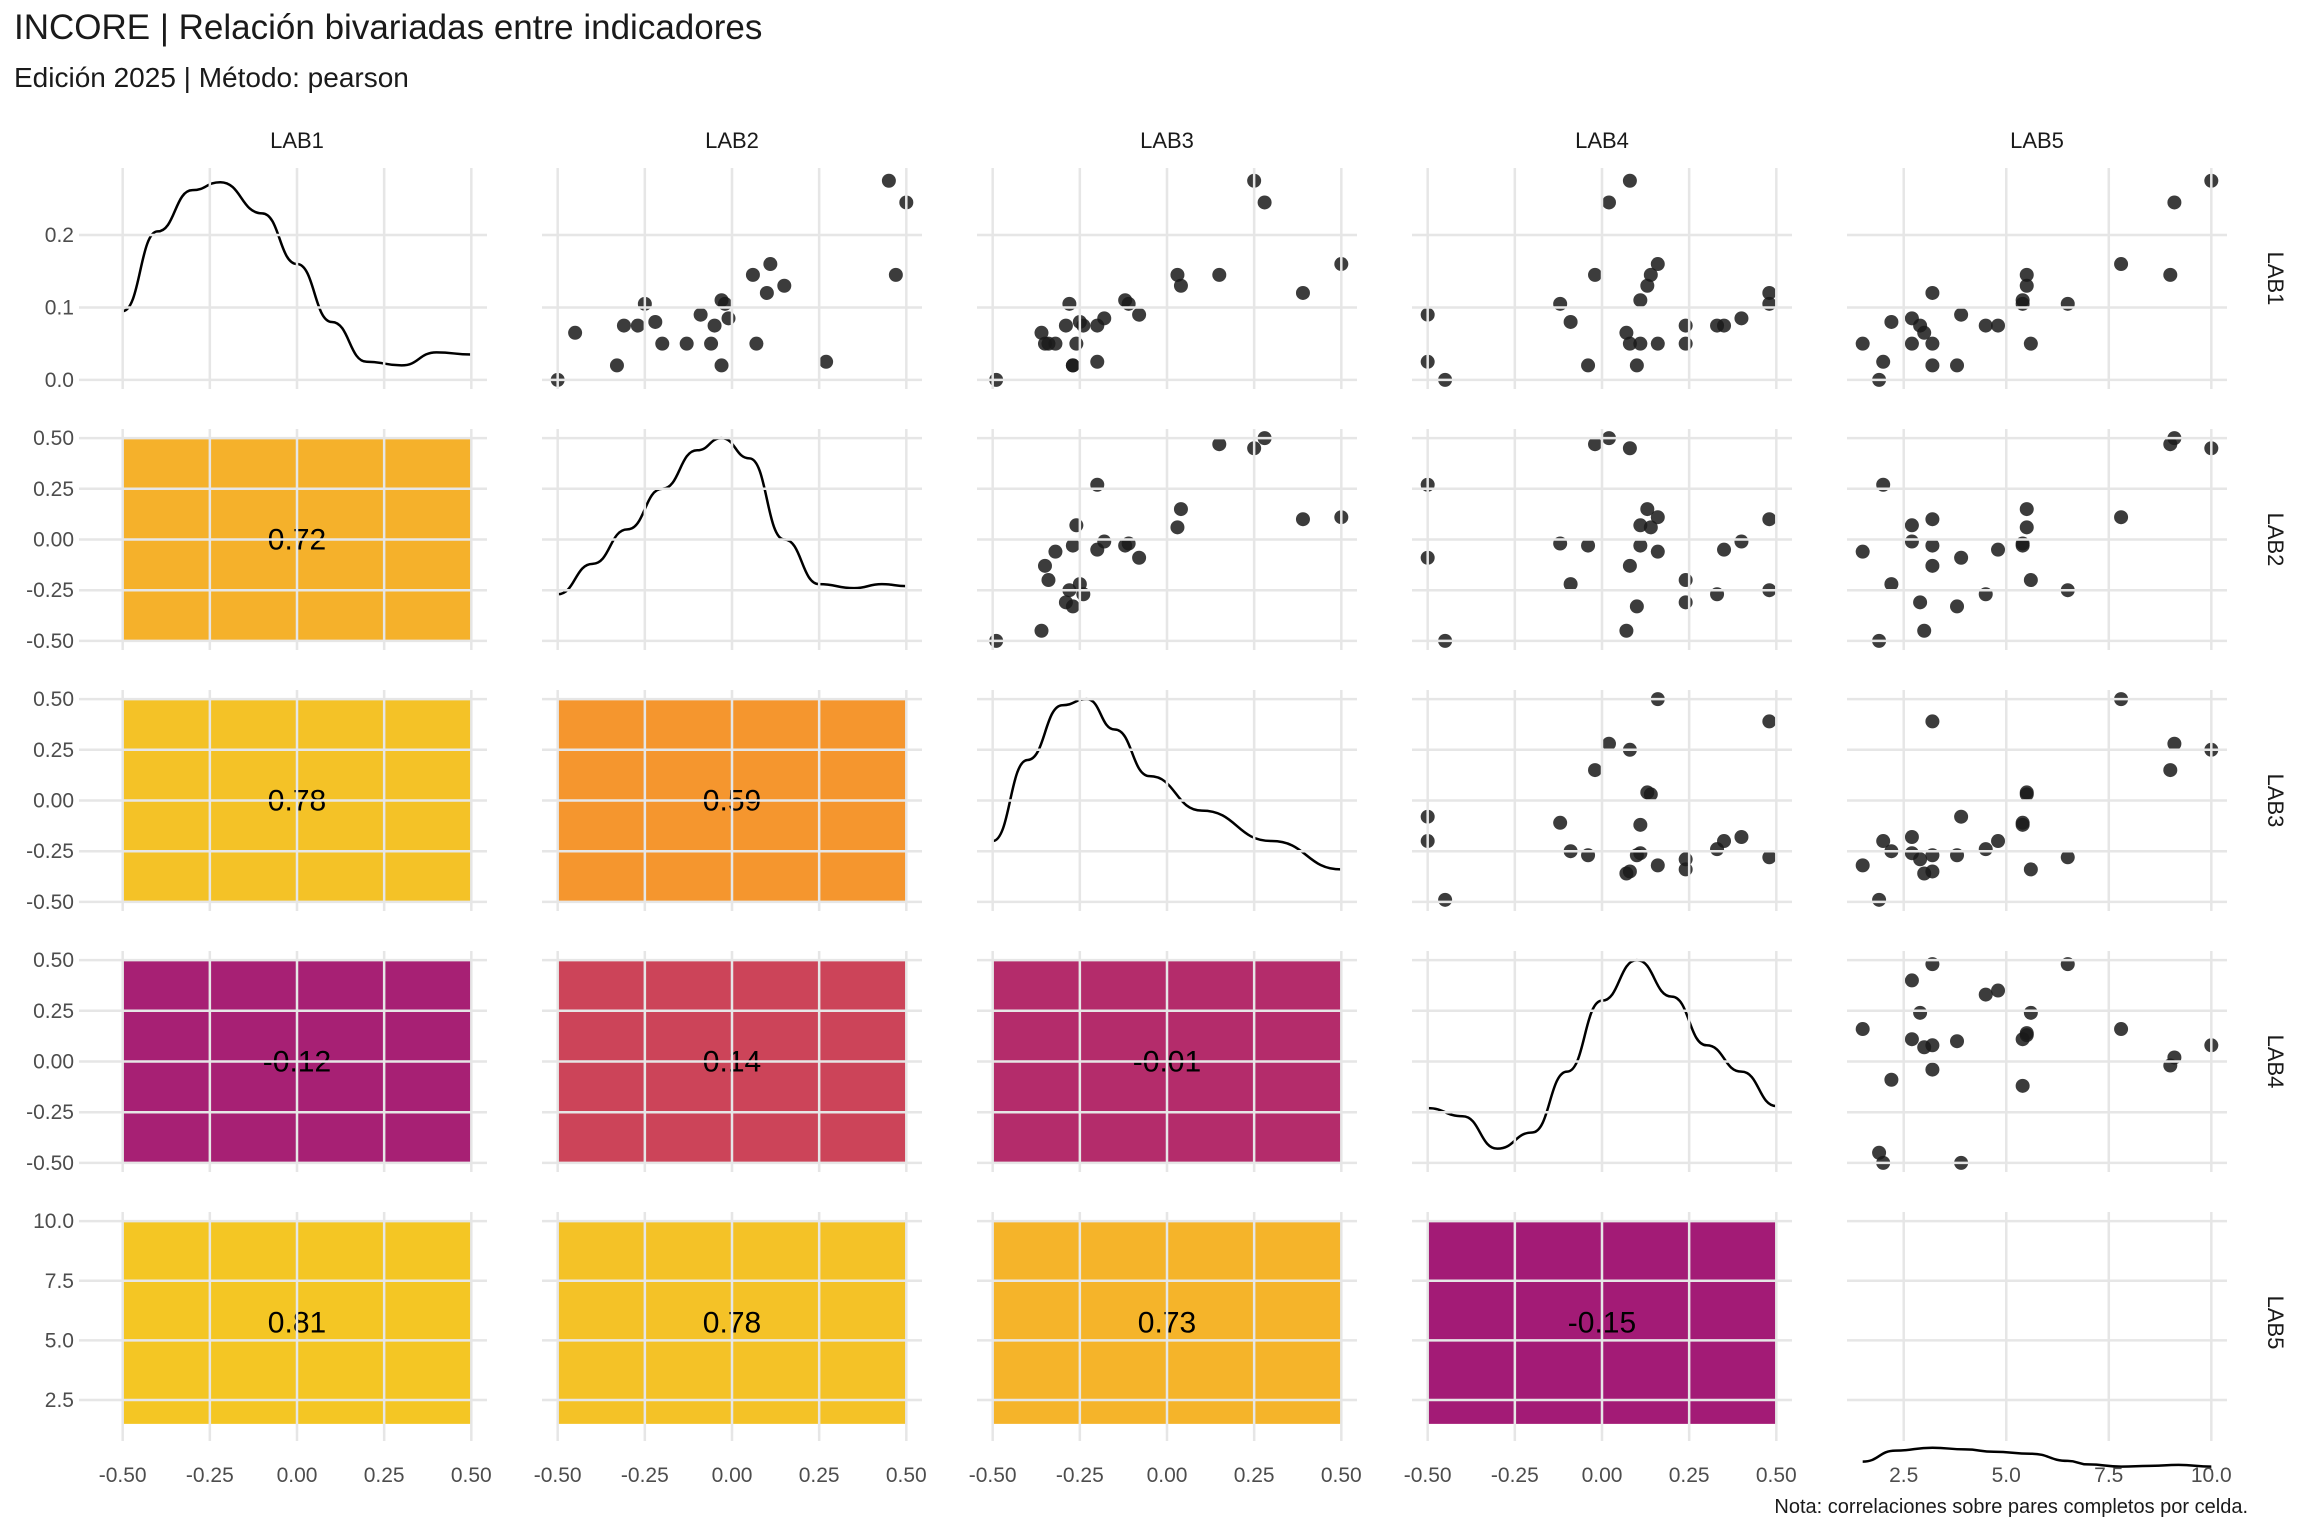 Image resolution: width=2304 pixels, height=1536 pixels. What do you see at coordinates (59, 307) in the screenshot?
I see `y-tick-label: 0.1` at bounding box center [59, 307].